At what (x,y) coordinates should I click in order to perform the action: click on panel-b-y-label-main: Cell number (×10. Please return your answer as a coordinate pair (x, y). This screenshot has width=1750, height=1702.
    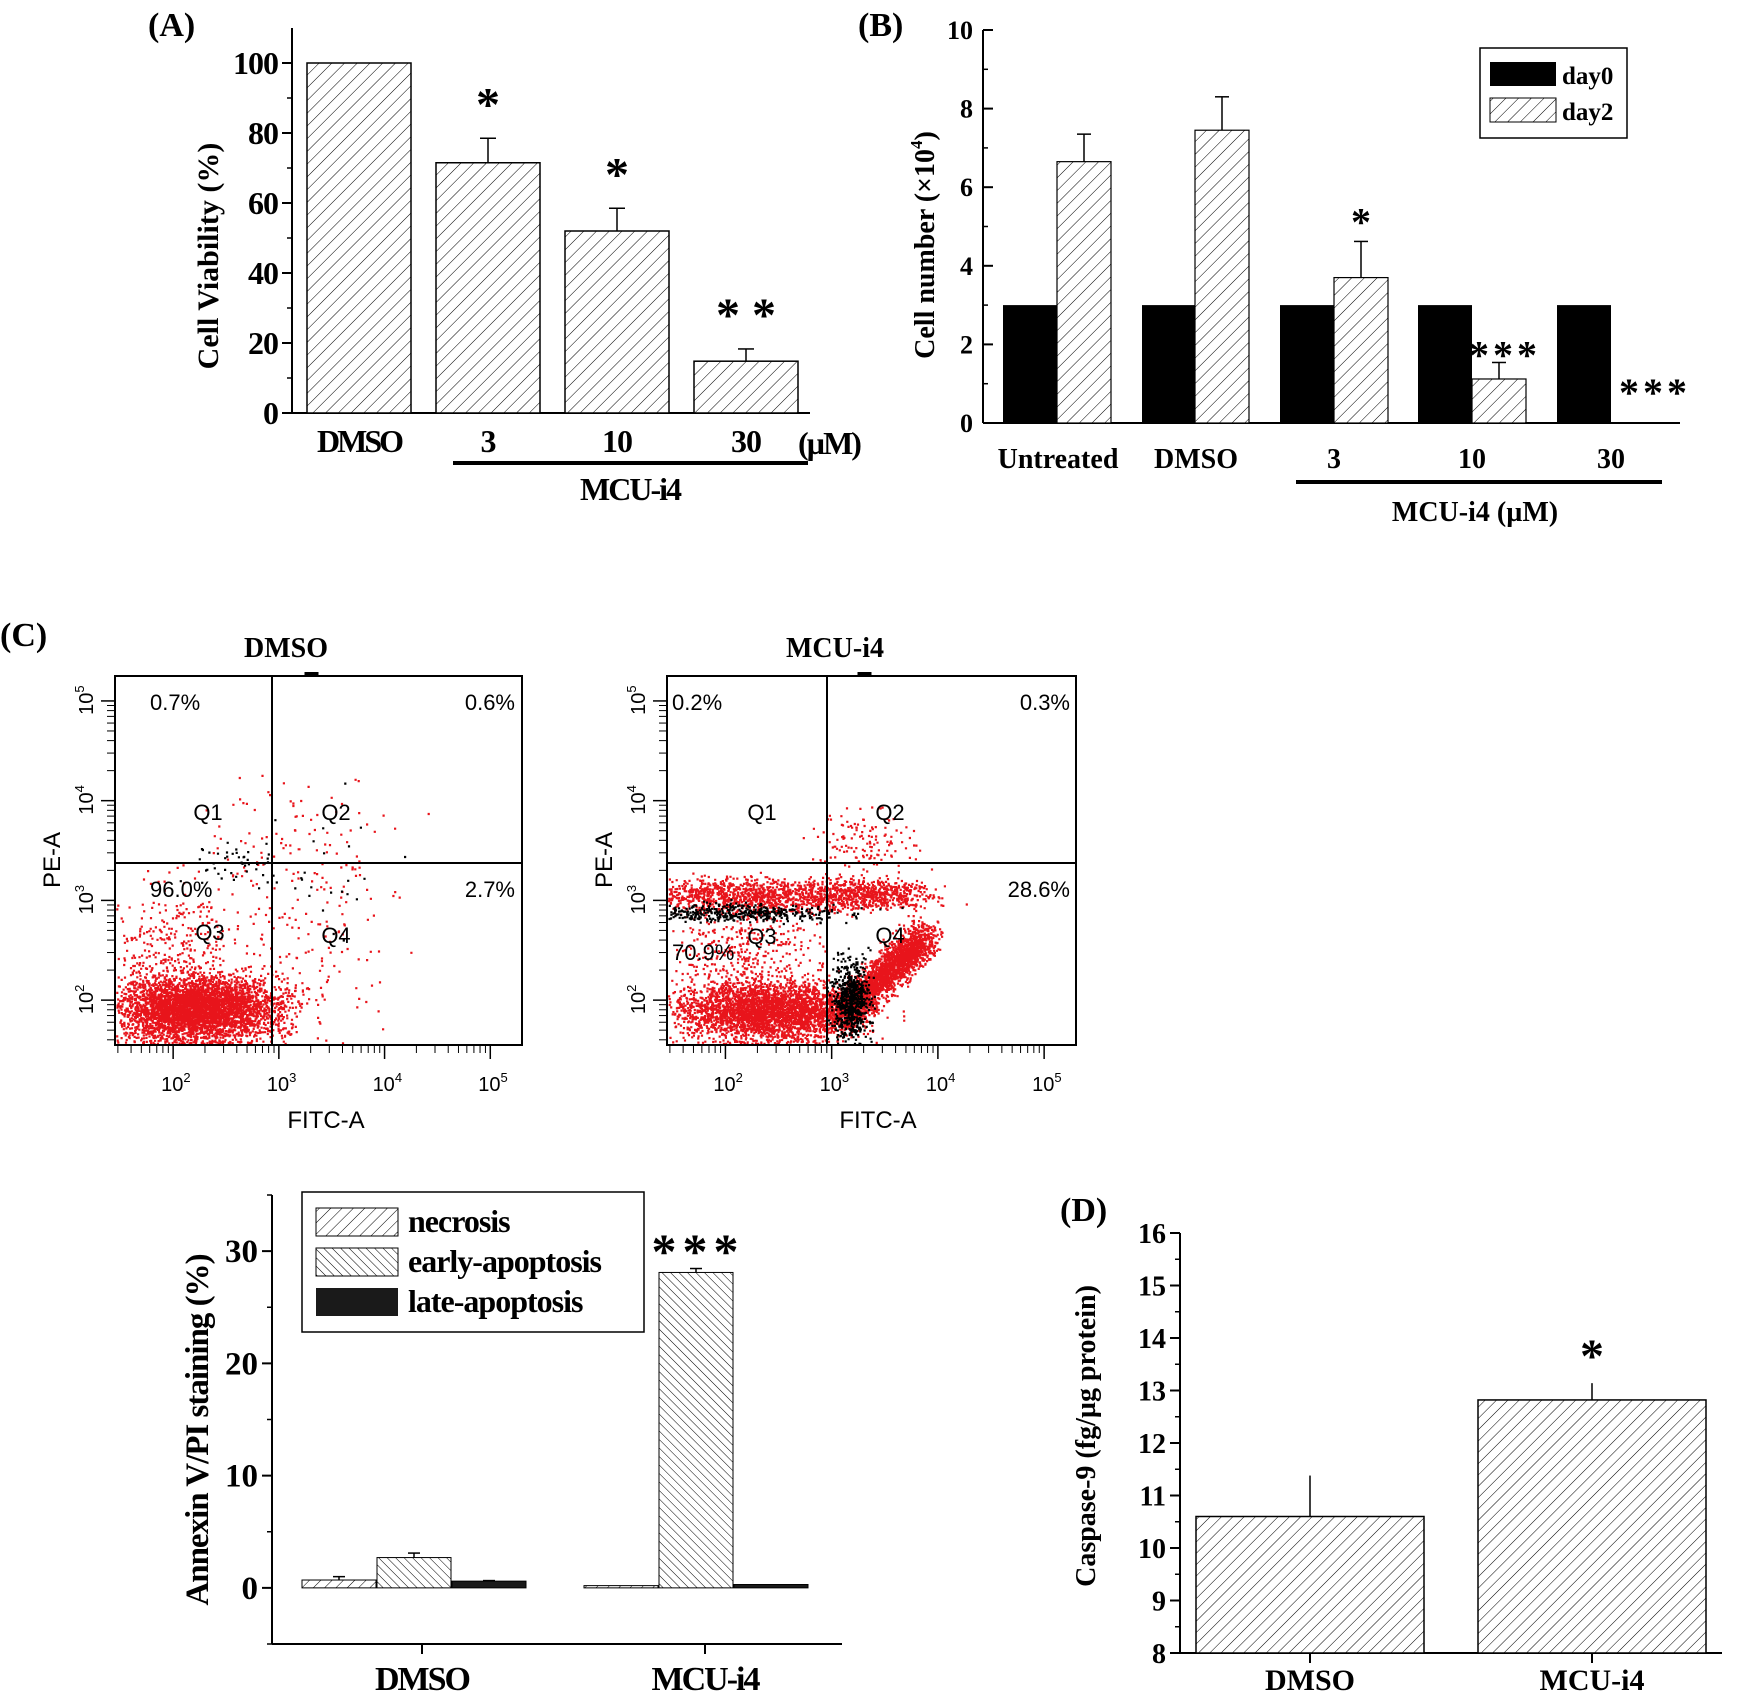
    Looking at the image, I should click on (925, 254).